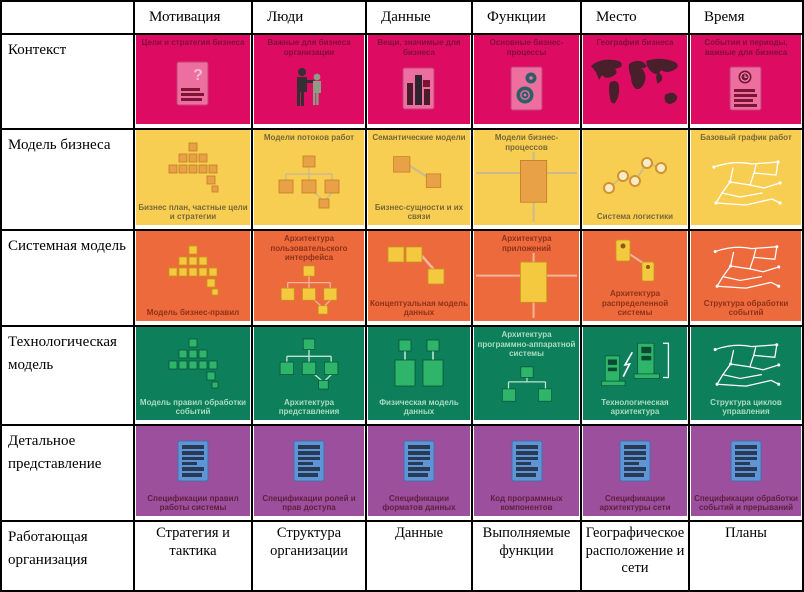  I want to click on cell-caption: Архитектура пользовательского интерфейса, so click(309, 248).